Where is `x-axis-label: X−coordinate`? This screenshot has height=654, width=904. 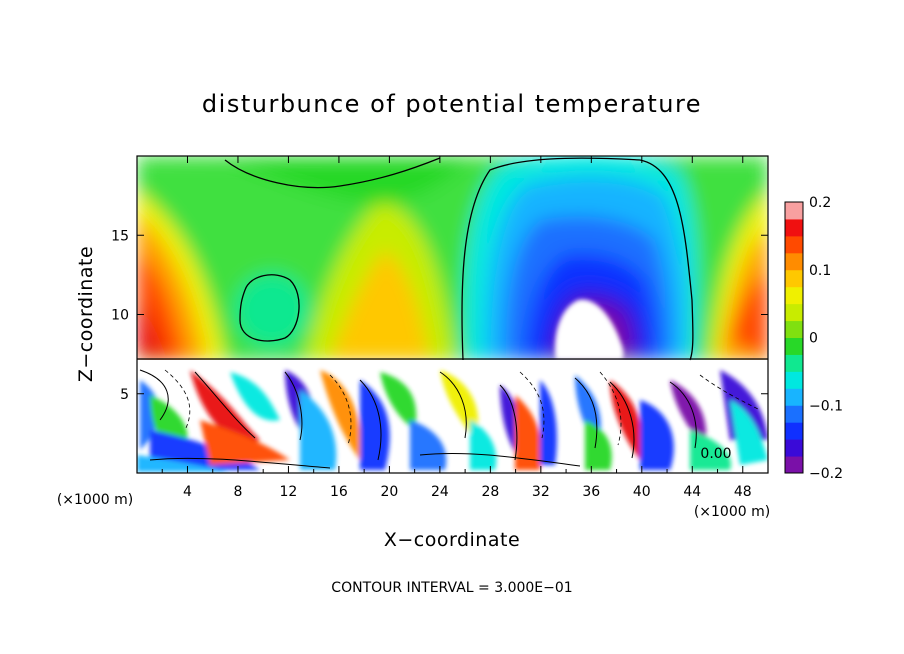 x-axis-label: X−coordinate is located at coordinates (452, 540).